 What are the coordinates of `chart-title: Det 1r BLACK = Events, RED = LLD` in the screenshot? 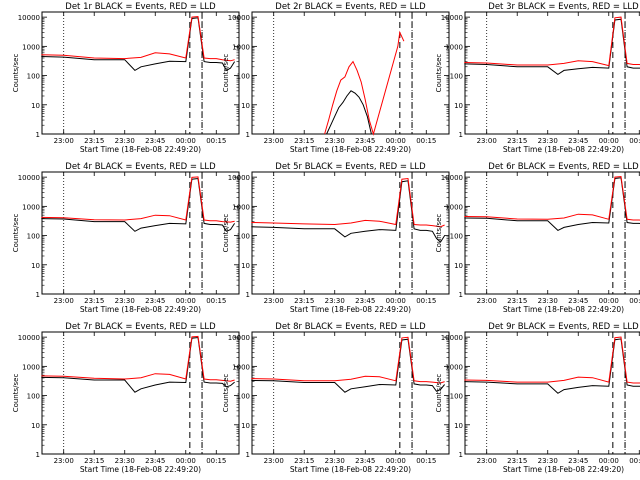 It's located at (140, 7).